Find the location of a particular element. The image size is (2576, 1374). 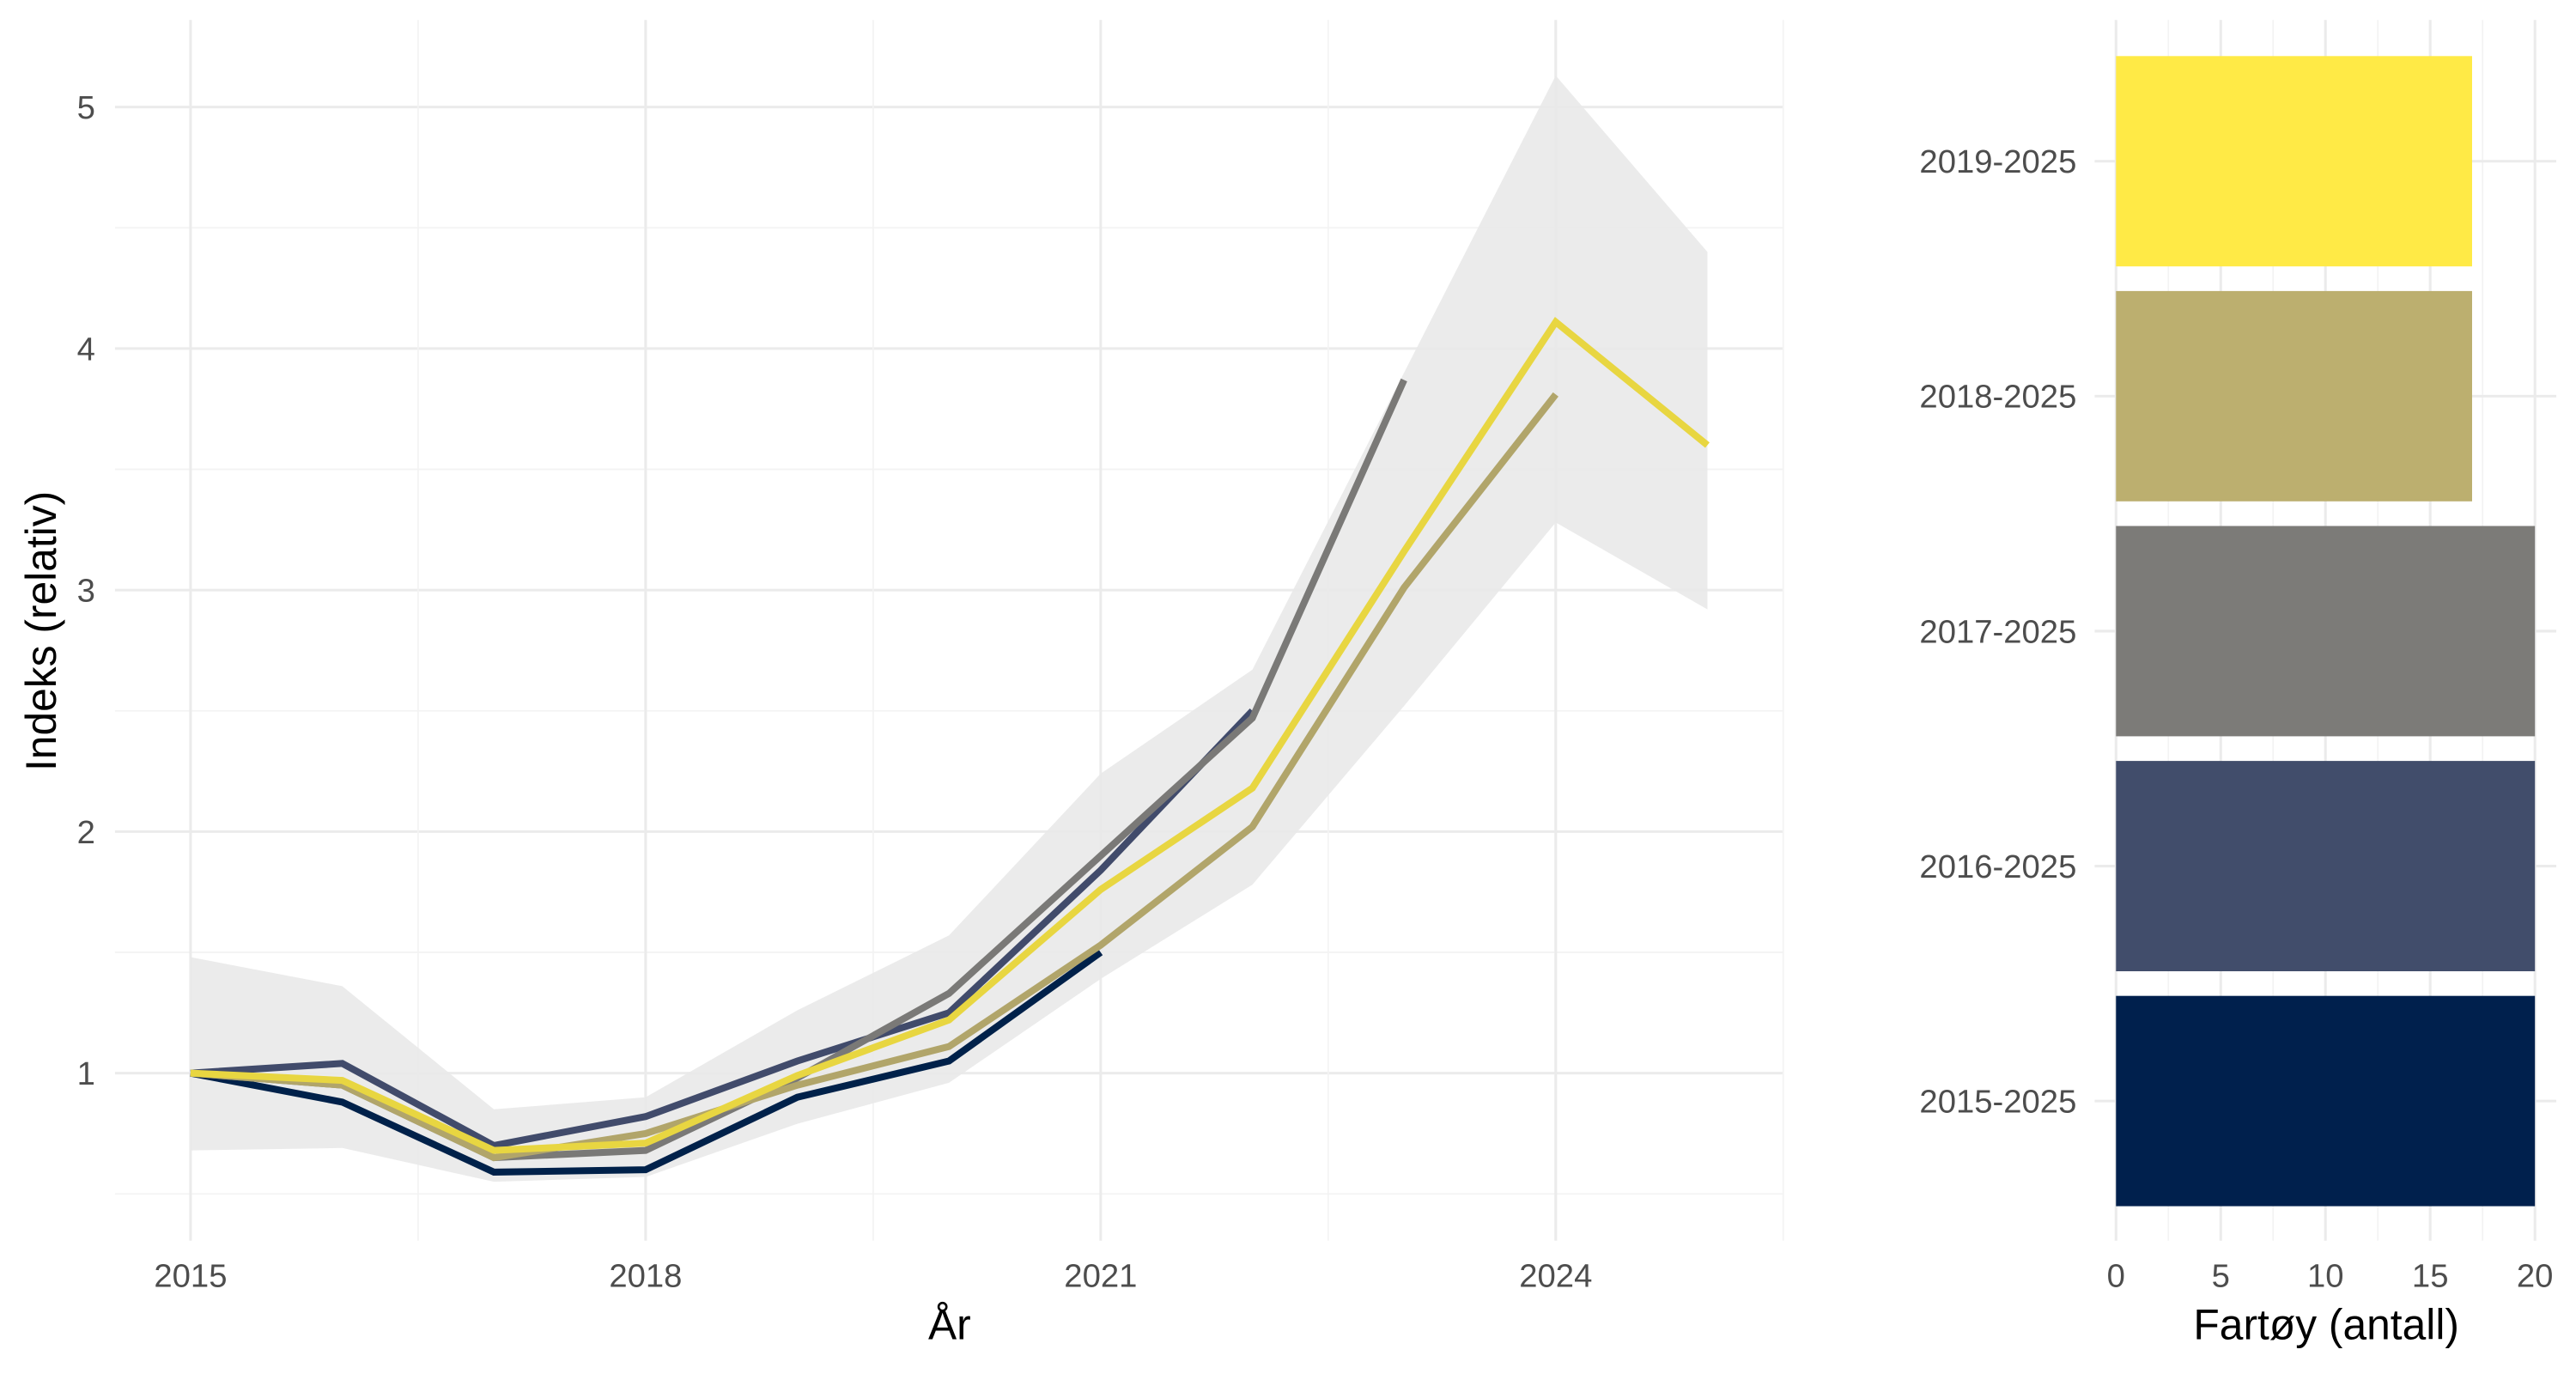

bar-2016-2025 is located at coordinates (2326, 866).